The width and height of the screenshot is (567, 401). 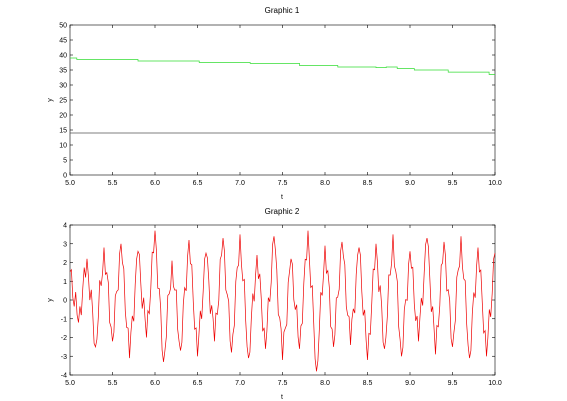 What do you see at coordinates (65, 226) in the screenshot?
I see `y-tick-label: 4` at bounding box center [65, 226].